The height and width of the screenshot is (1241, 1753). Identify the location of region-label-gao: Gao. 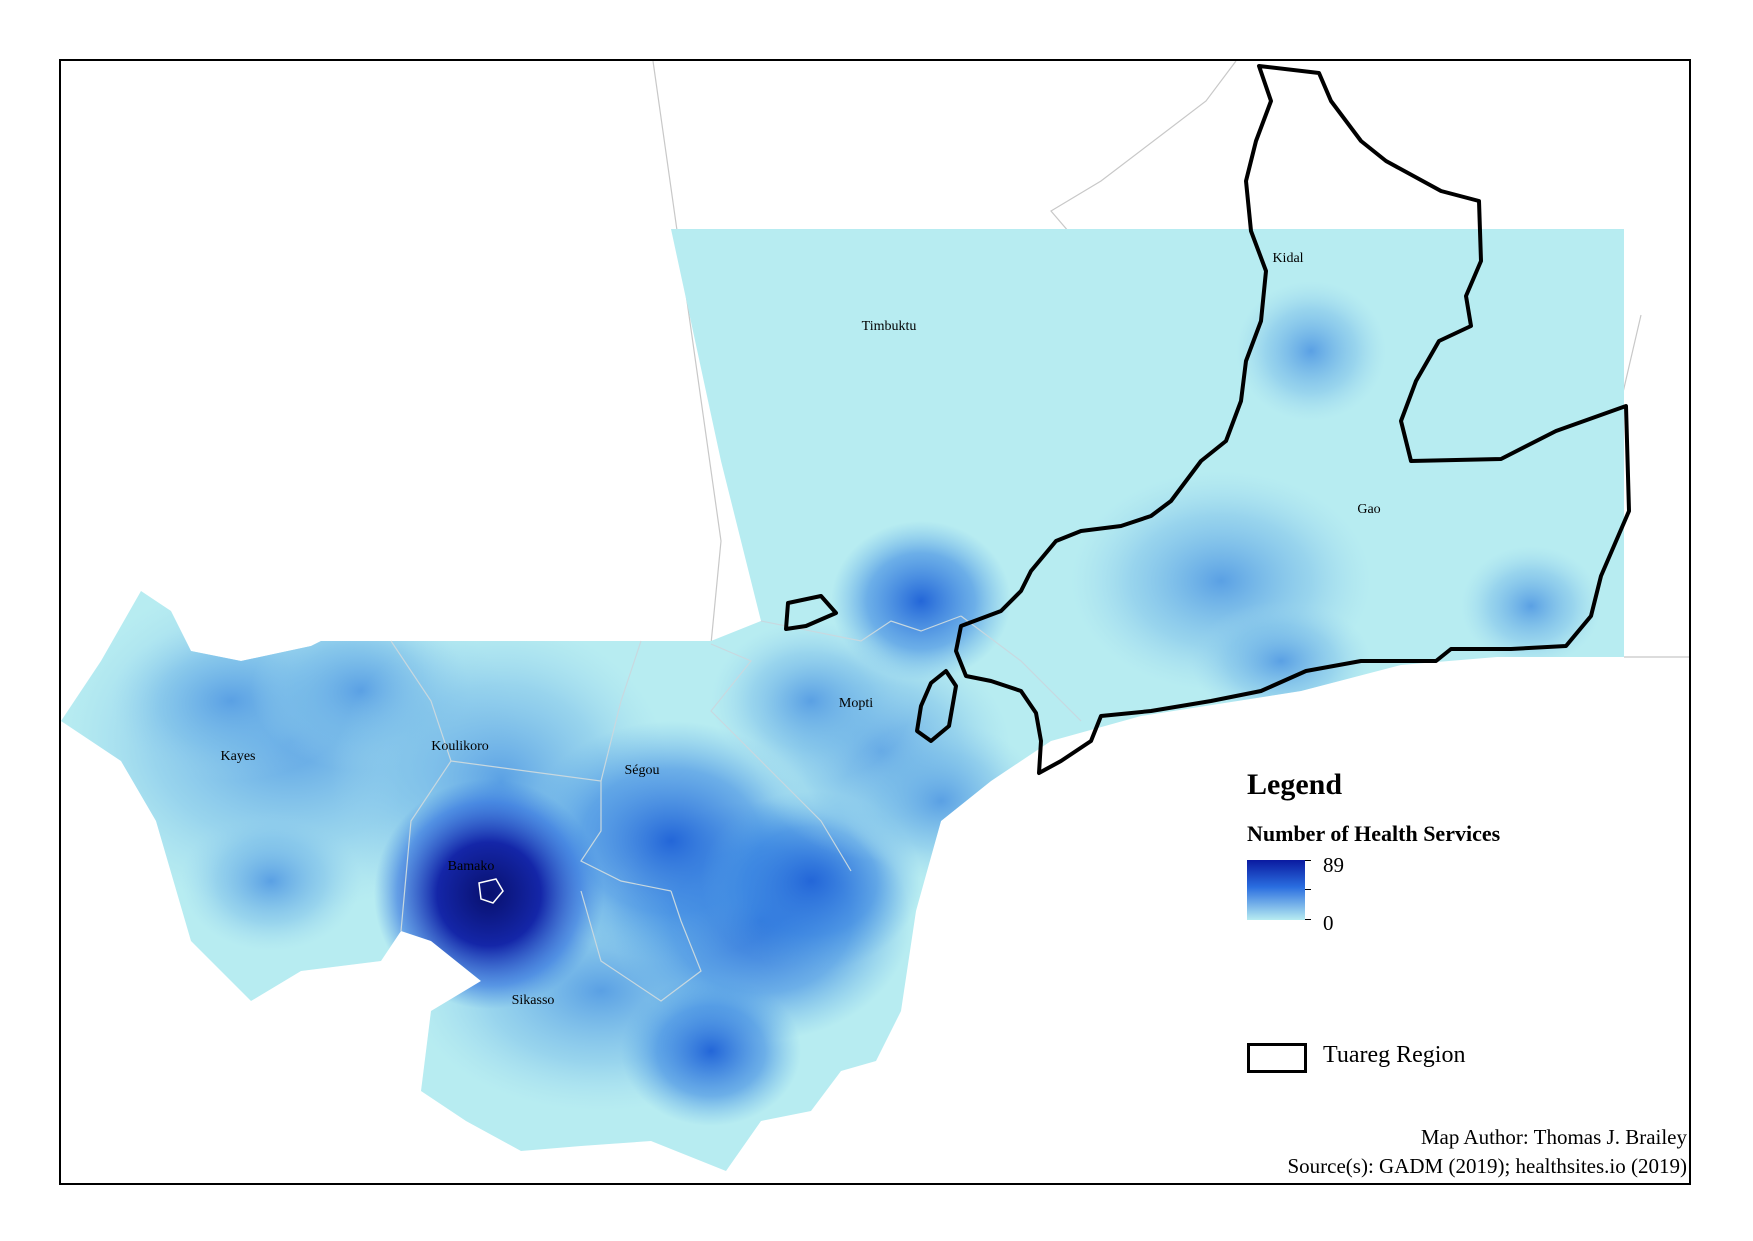
(1369, 509).